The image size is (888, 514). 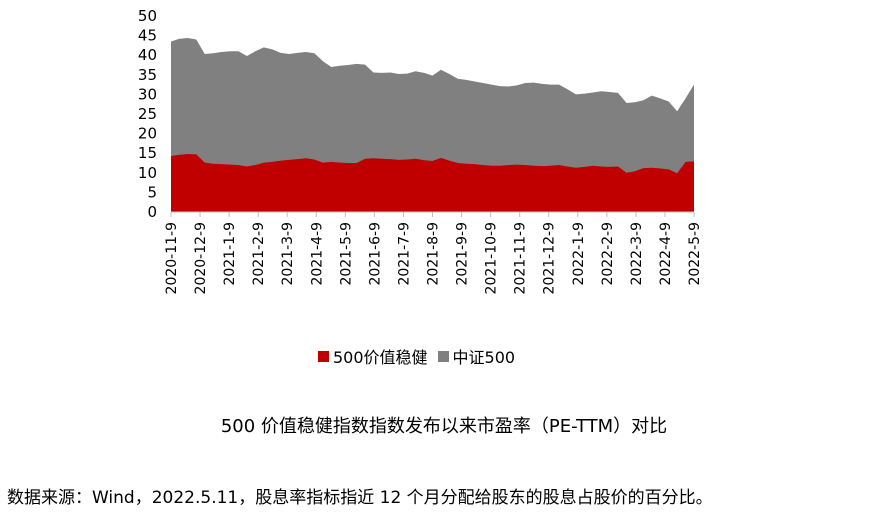 What do you see at coordinates (375, 254) in the screenshot?
I see `x-tick-label: 2021-6-9` at bounding box center [375, 254].